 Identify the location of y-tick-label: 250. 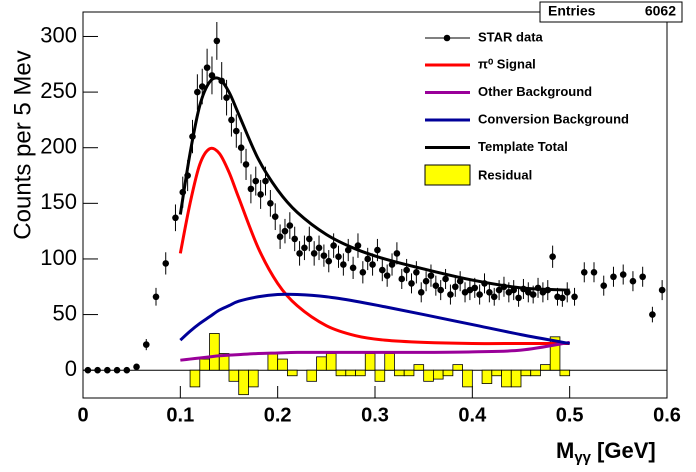
(58, 90).